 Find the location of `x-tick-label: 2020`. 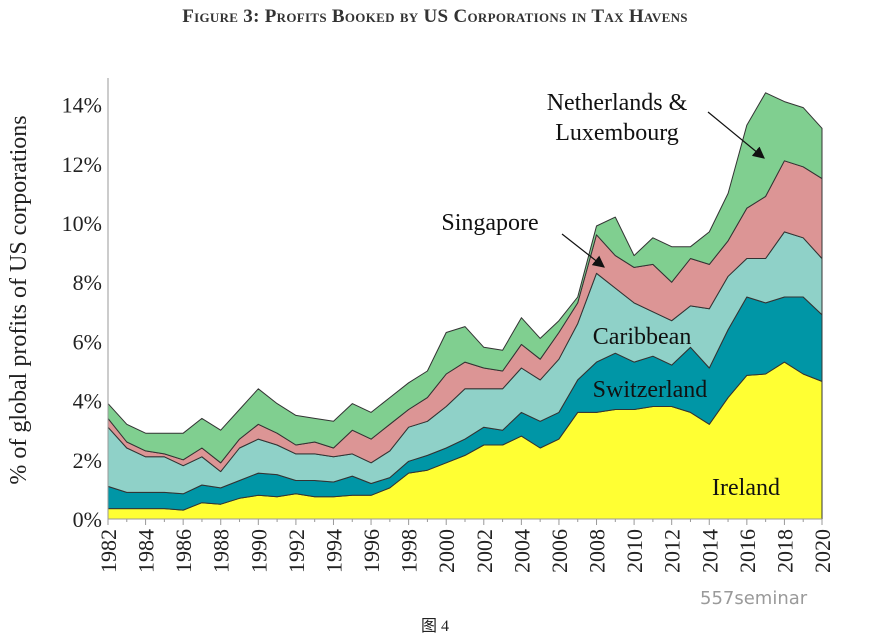

x-tick-label: 2020 is located at coordinates (822, 551).